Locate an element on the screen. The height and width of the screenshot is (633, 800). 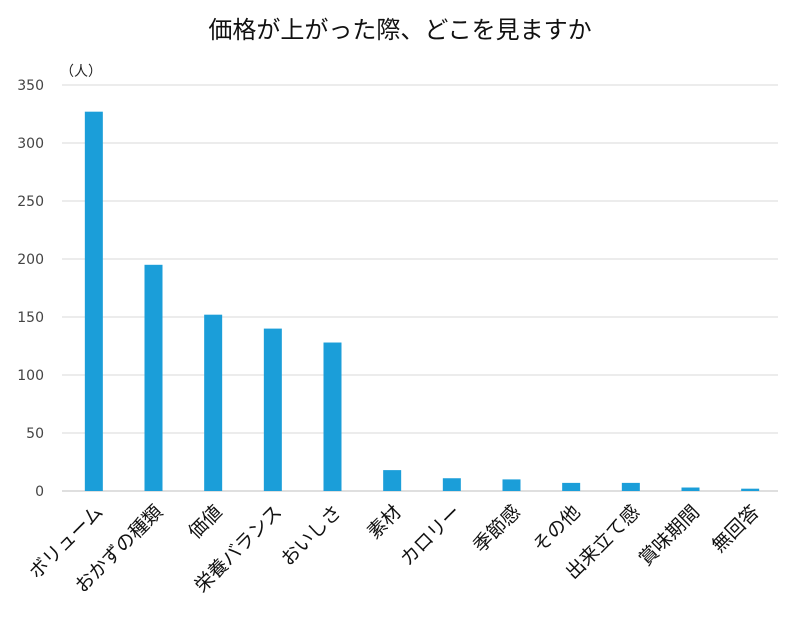
x-tick-label: 素材 is located at coordinates (384, 522).